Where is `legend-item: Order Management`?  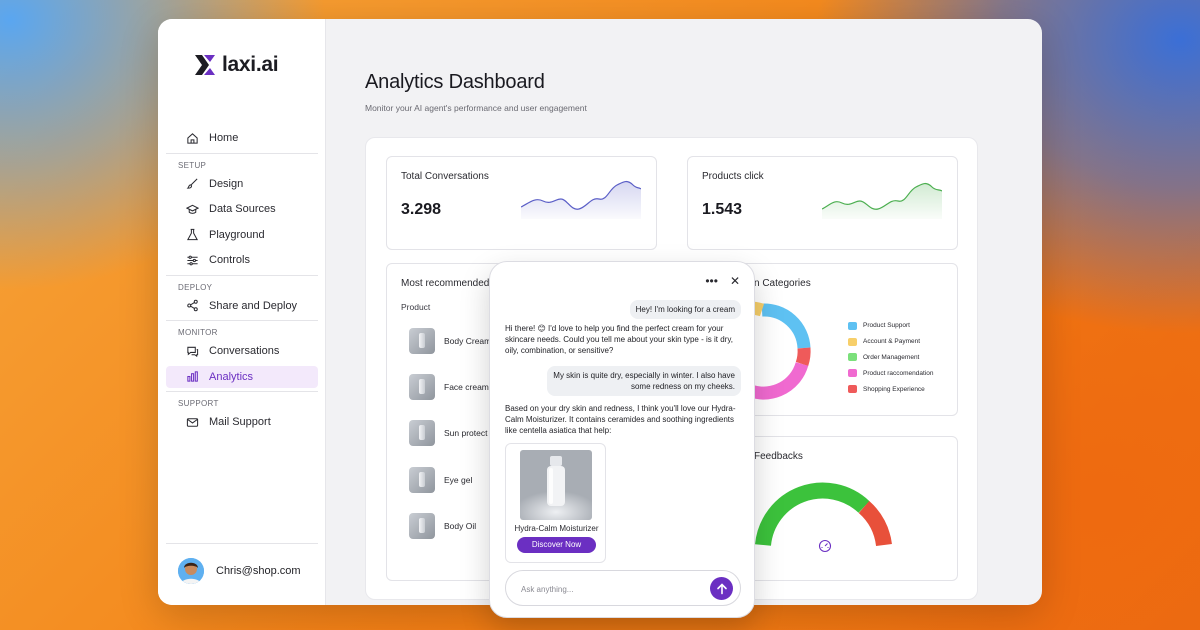 legend-item: Order Management is located at coordinates (890, 358).